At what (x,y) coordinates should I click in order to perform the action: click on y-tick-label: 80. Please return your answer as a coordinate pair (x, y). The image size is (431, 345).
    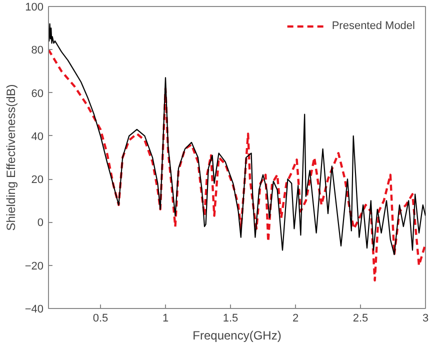
    Looking at the image, I should click on (37, 50).